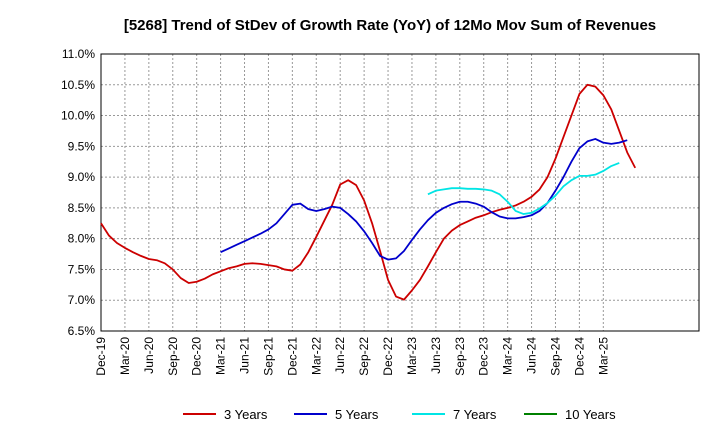 The width and height of the screenshot is (720, 440). I want to click on x-tick-label: Mar-22, so click(316, 356).